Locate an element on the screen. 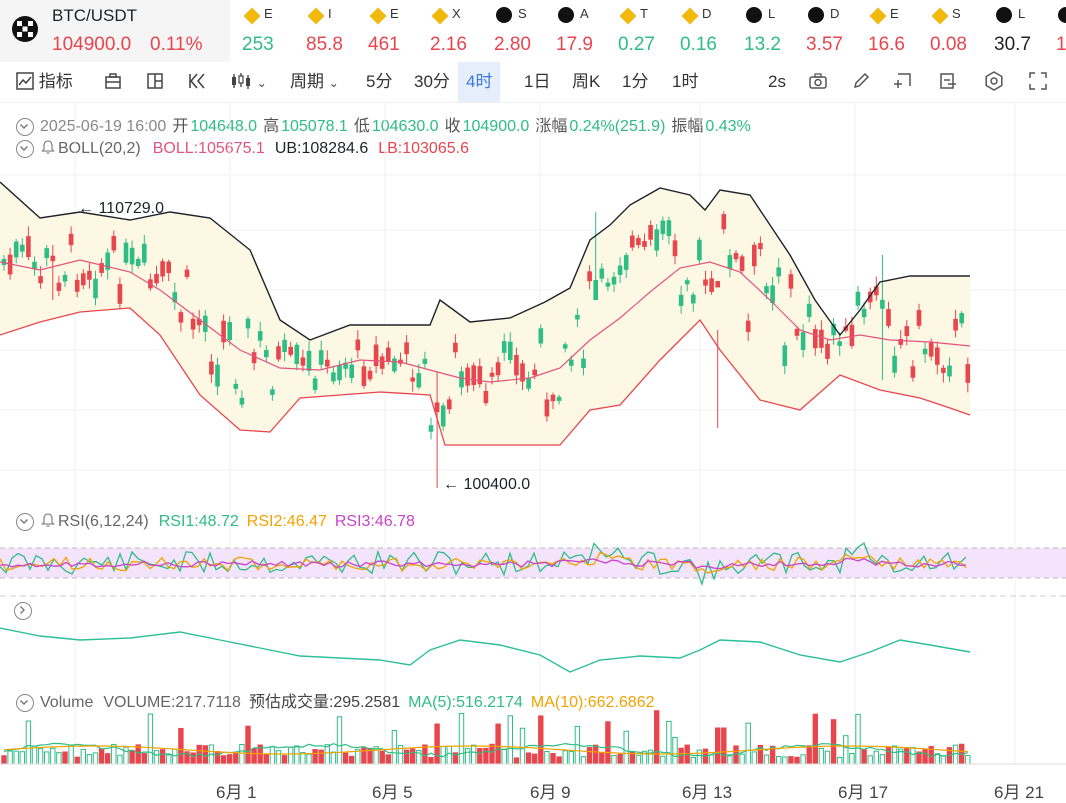 Image resolution: width=1066 pixels, height=803 pixels. add-box-icon is located at coordinates (902, 80).